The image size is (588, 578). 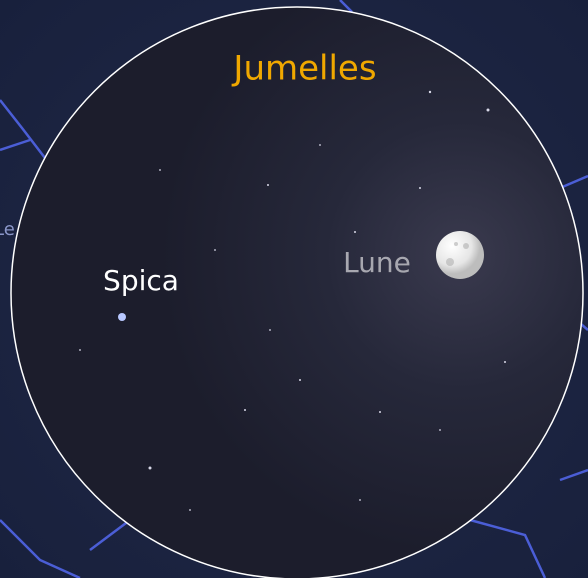 I want to click on object-label: Spica, so click(x=141, y=280).